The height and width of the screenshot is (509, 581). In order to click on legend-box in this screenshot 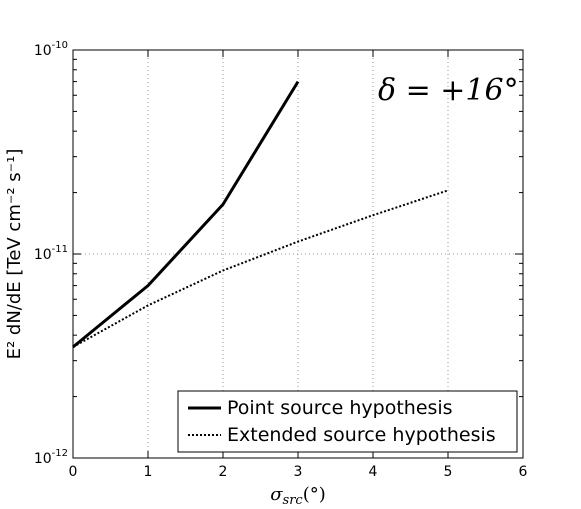, I will do `click(347, 421)`.